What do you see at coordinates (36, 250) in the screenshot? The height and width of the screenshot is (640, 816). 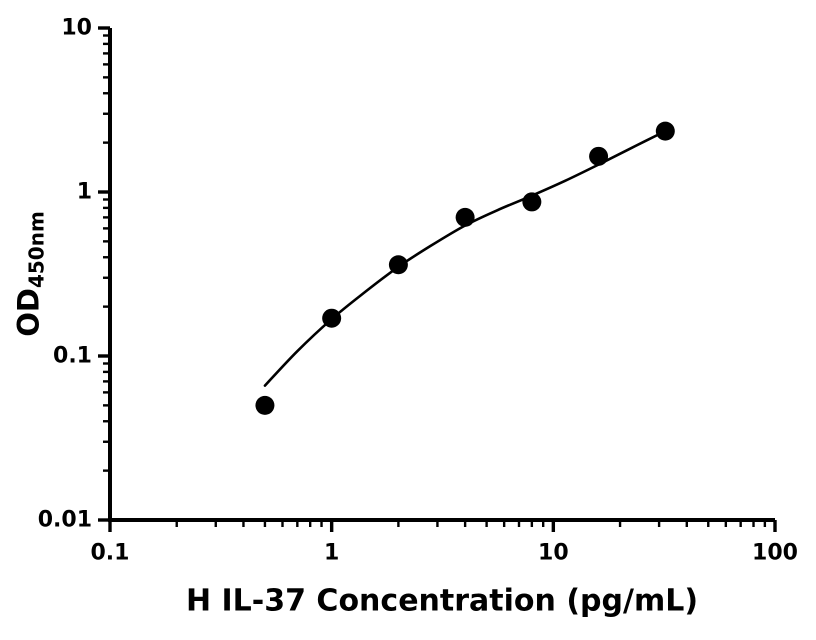 I see `y-axis-title-subscript: 450nm` at bounding box center [36, 250].